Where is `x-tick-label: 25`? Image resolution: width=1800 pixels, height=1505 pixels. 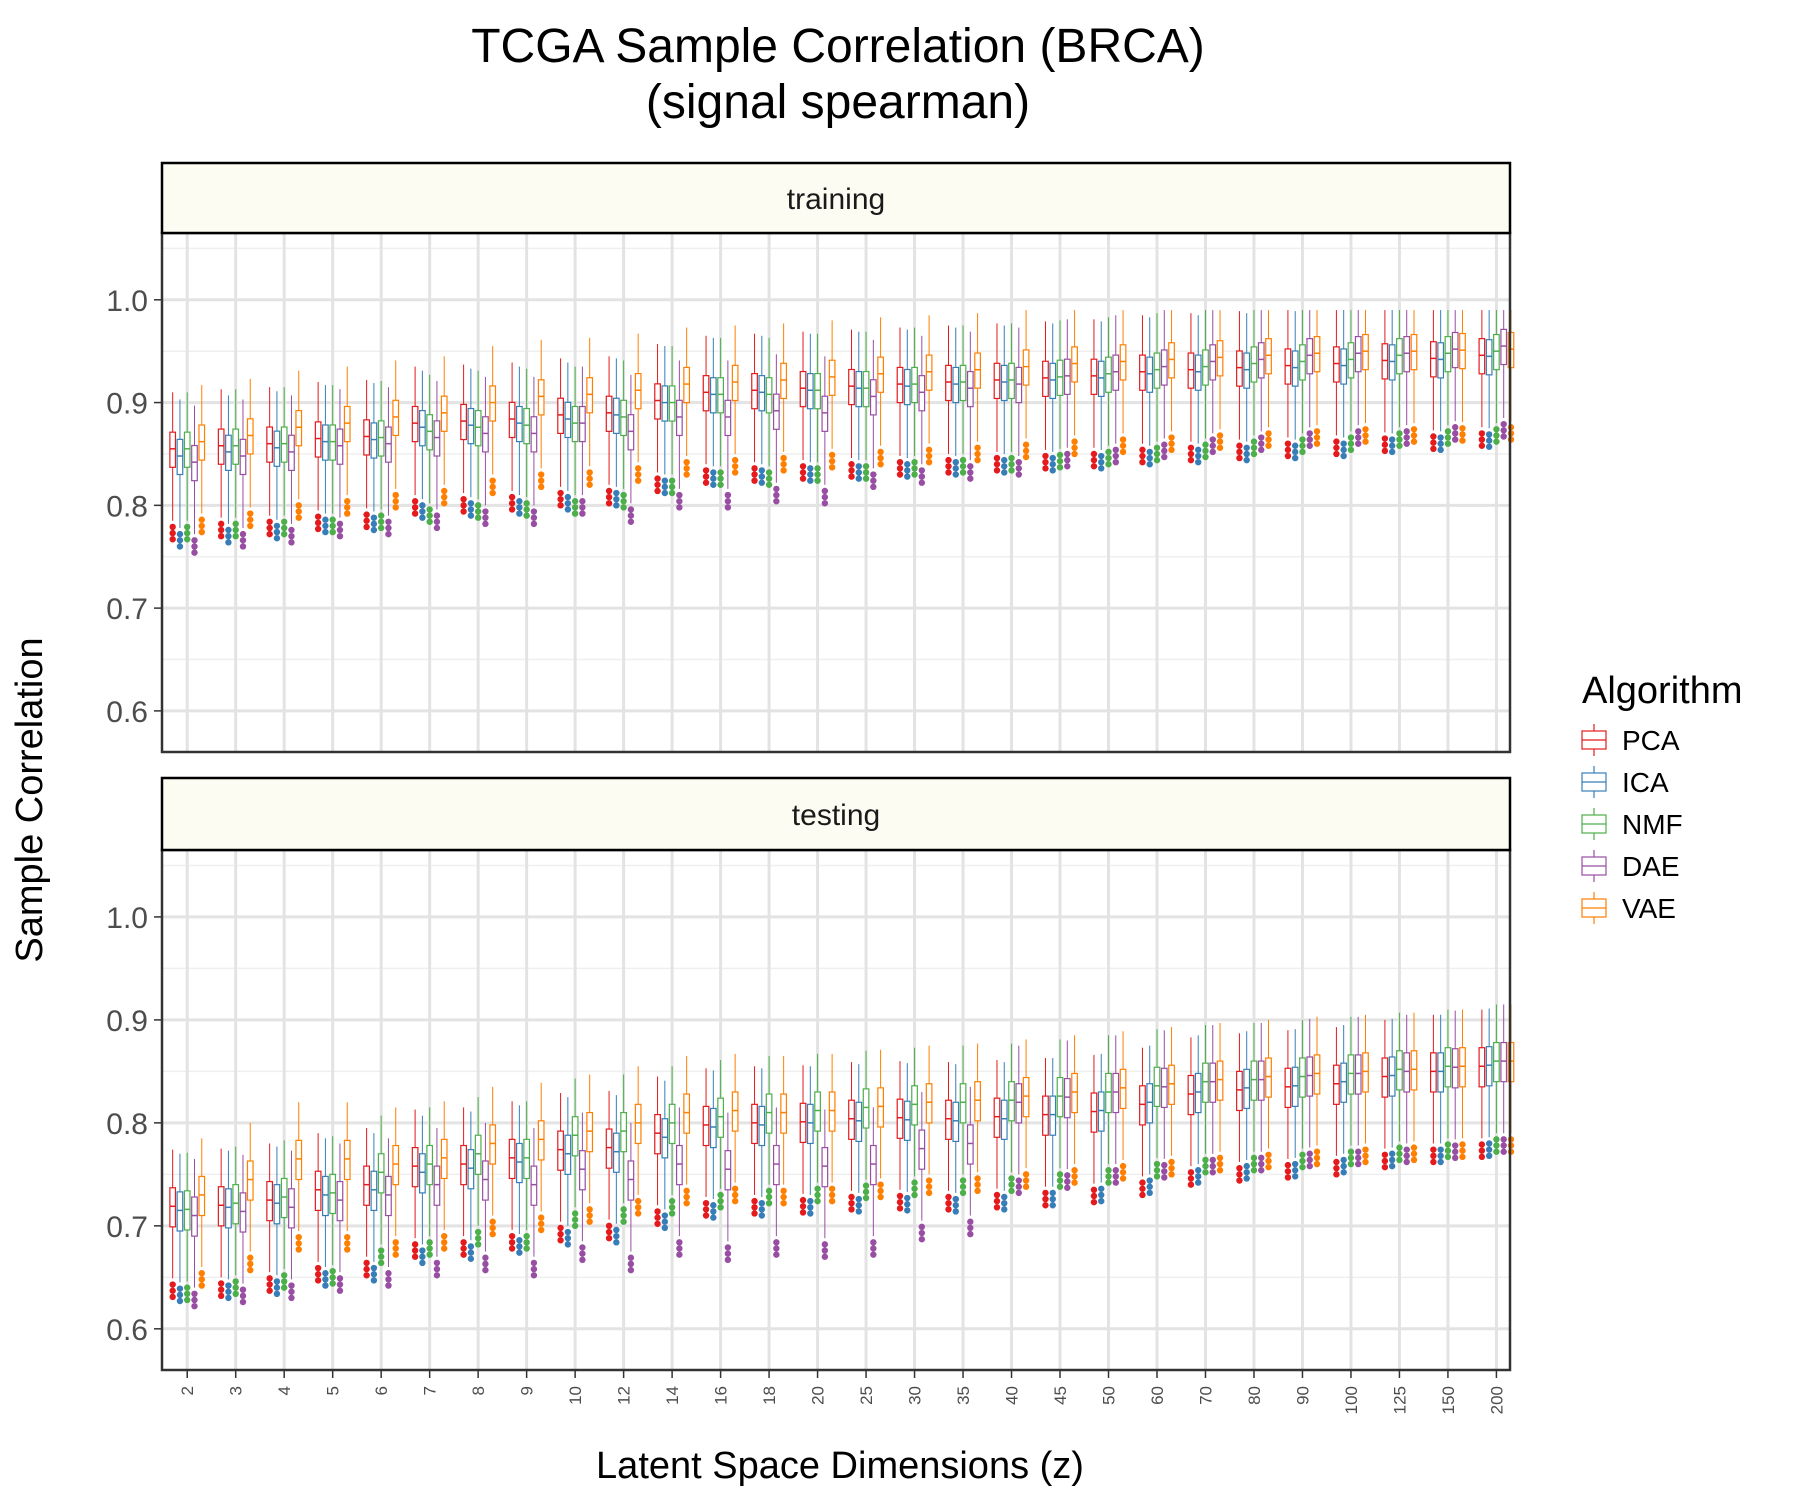
x-tick-label: 25 is located at coordinates (866, 1395).